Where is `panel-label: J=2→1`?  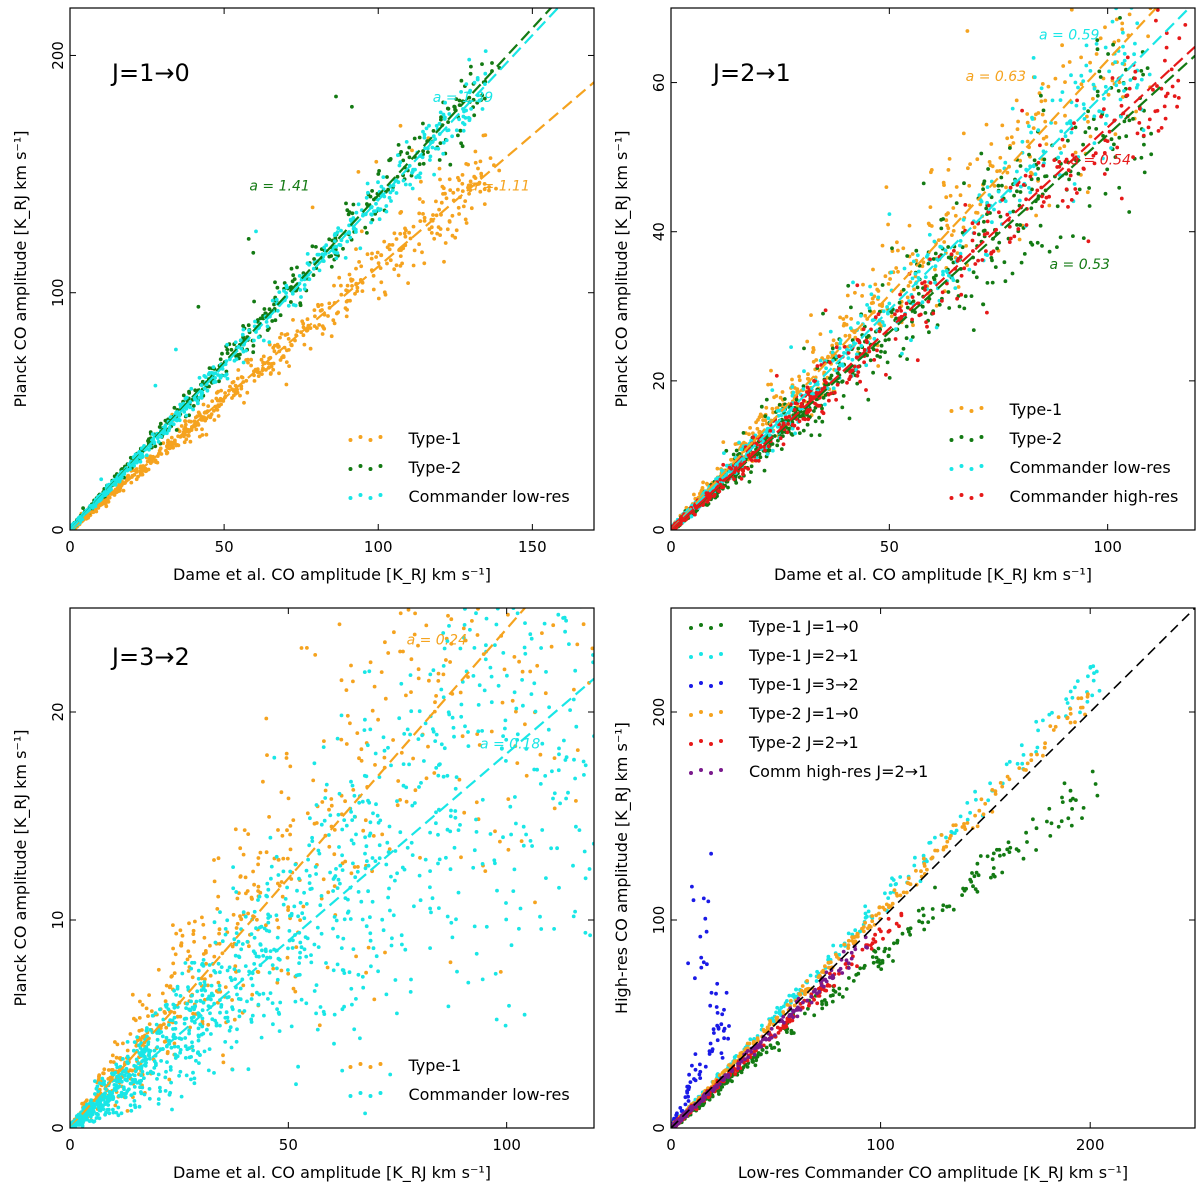
panel-label: J=2→1 is located at coordinates (751, 73).